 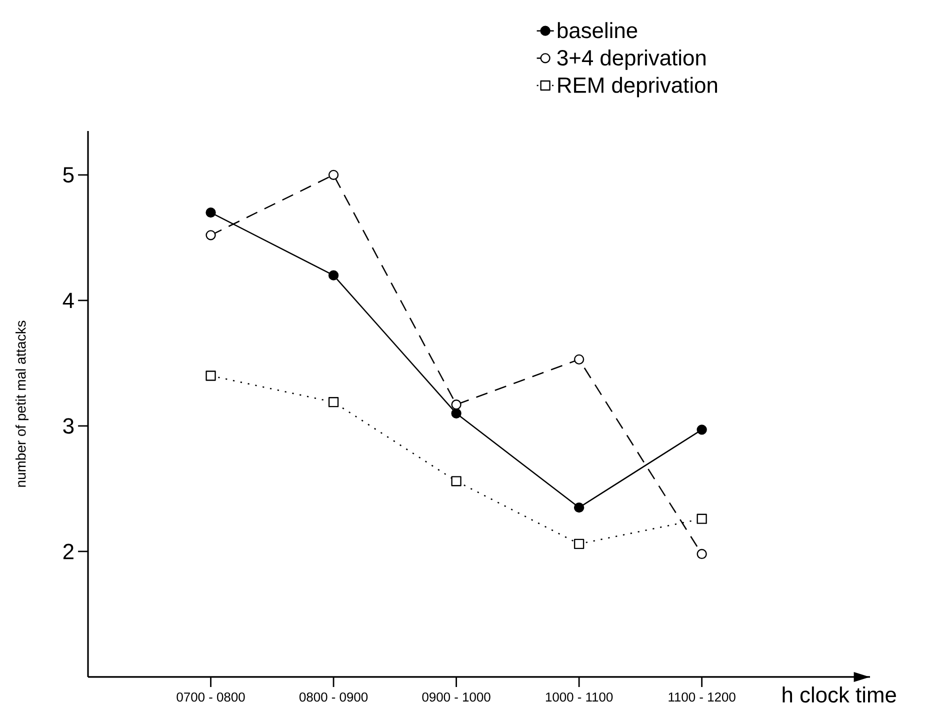 What do you see at coordinates (702, 697) in the screenshot?
I see `x-tick-label: 1100 - 1200` at bounding box center [702, 697].